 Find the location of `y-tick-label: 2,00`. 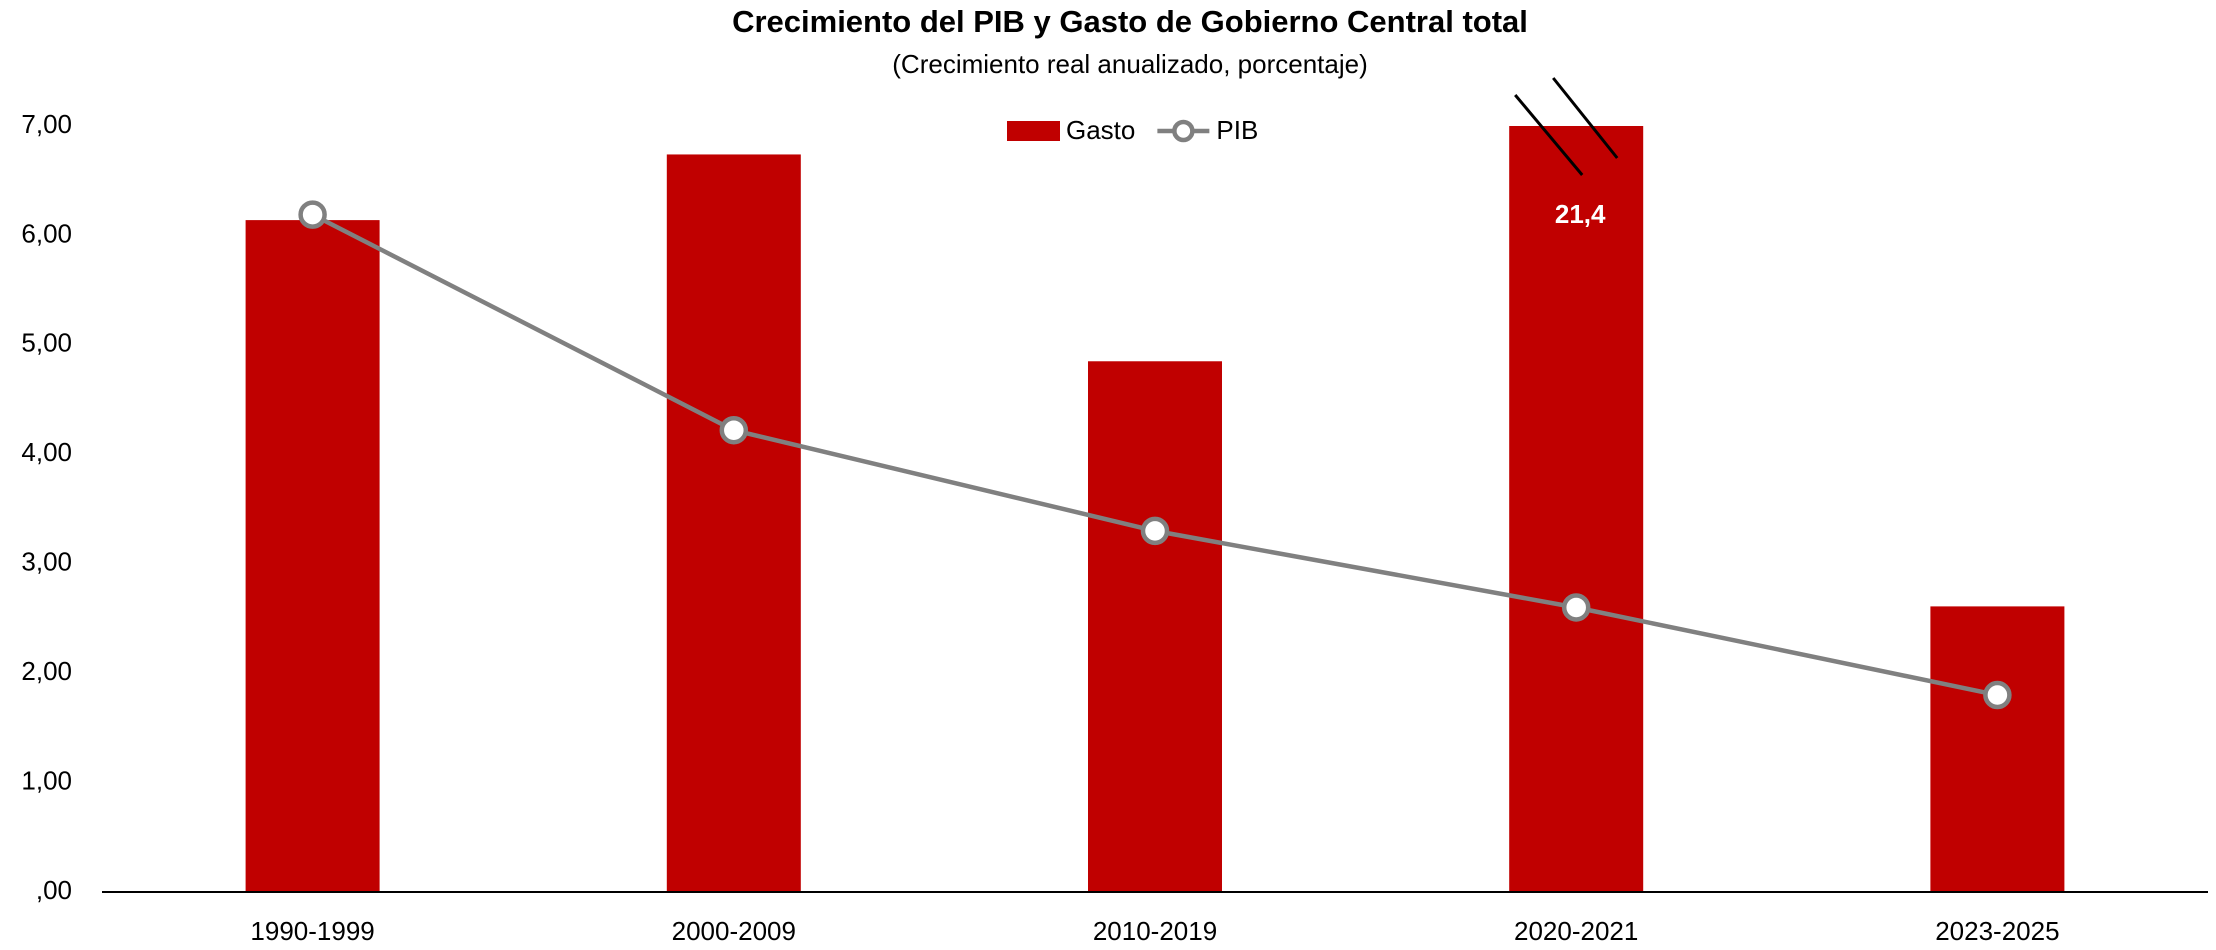

y-tick-label: 2,00 is located at coordinates (46, 671).